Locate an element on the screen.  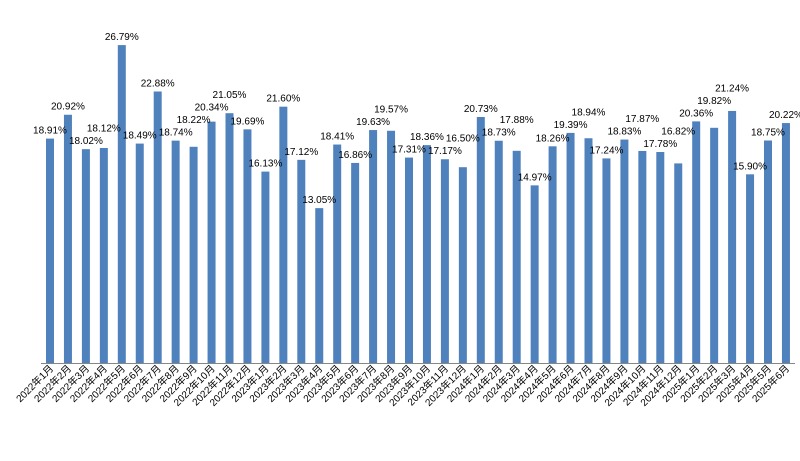
data-label: 17.87% is located at coordinates (642, 119).